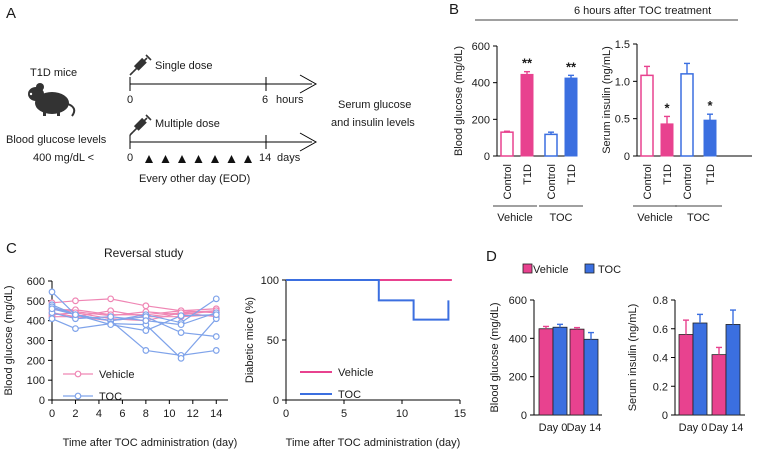 The image size is (768, 457). Describe the element at coordinates (667, 107) in the screenshot. I see `significance-marker: *` at that location.